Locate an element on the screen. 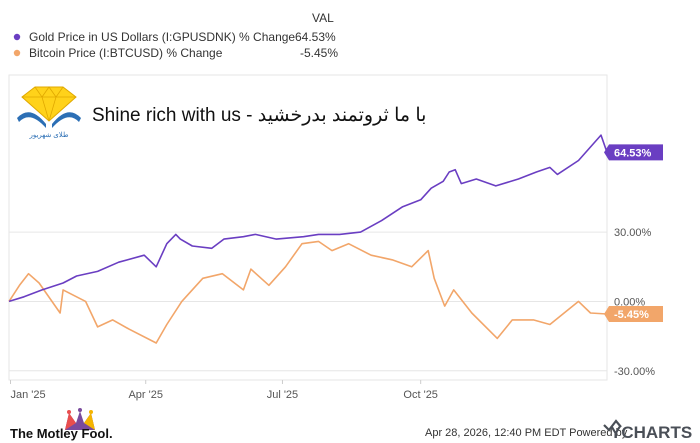 This screenshot has height=443, width=700. y-tick-label: -30.00% is located at coordinates (634, 372).